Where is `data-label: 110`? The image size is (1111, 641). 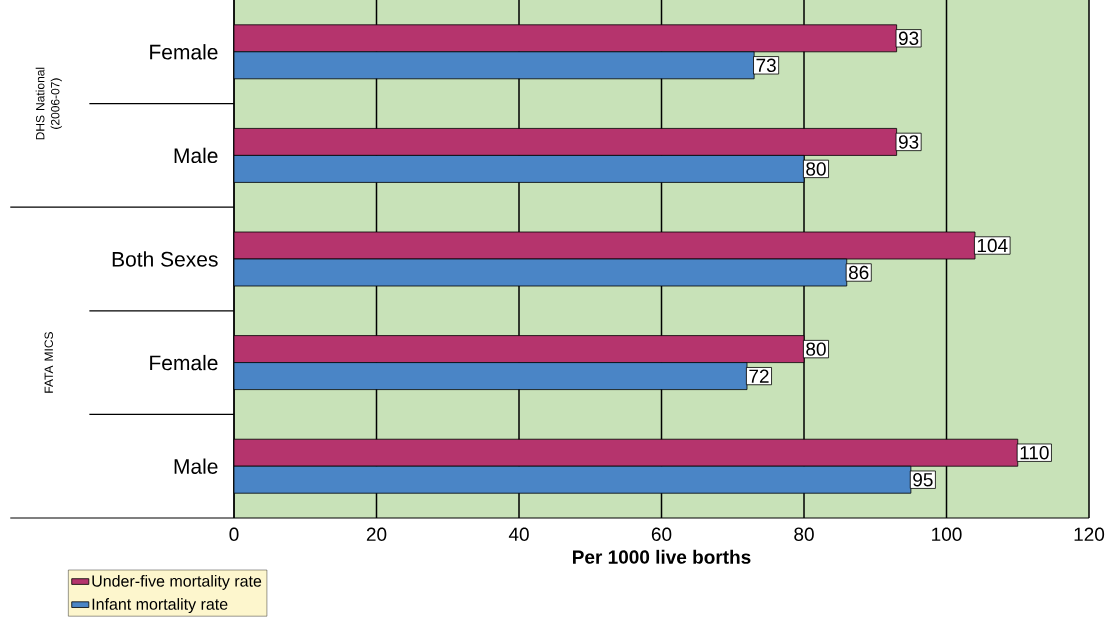
data-label: 110 is located at coordinates (1034, 452).